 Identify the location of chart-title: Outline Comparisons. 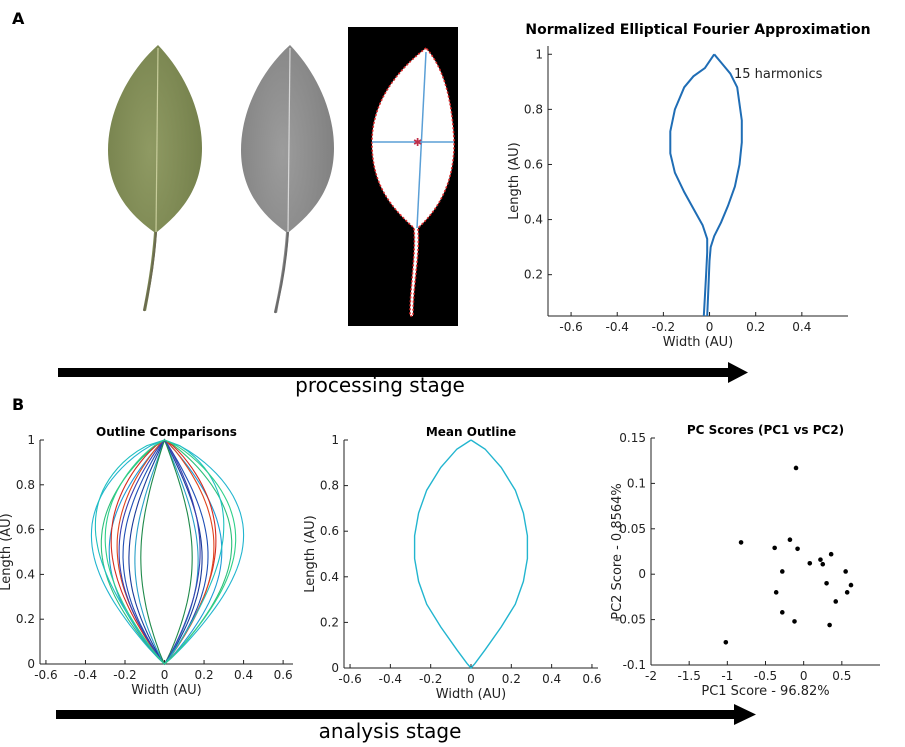
(166, 432).